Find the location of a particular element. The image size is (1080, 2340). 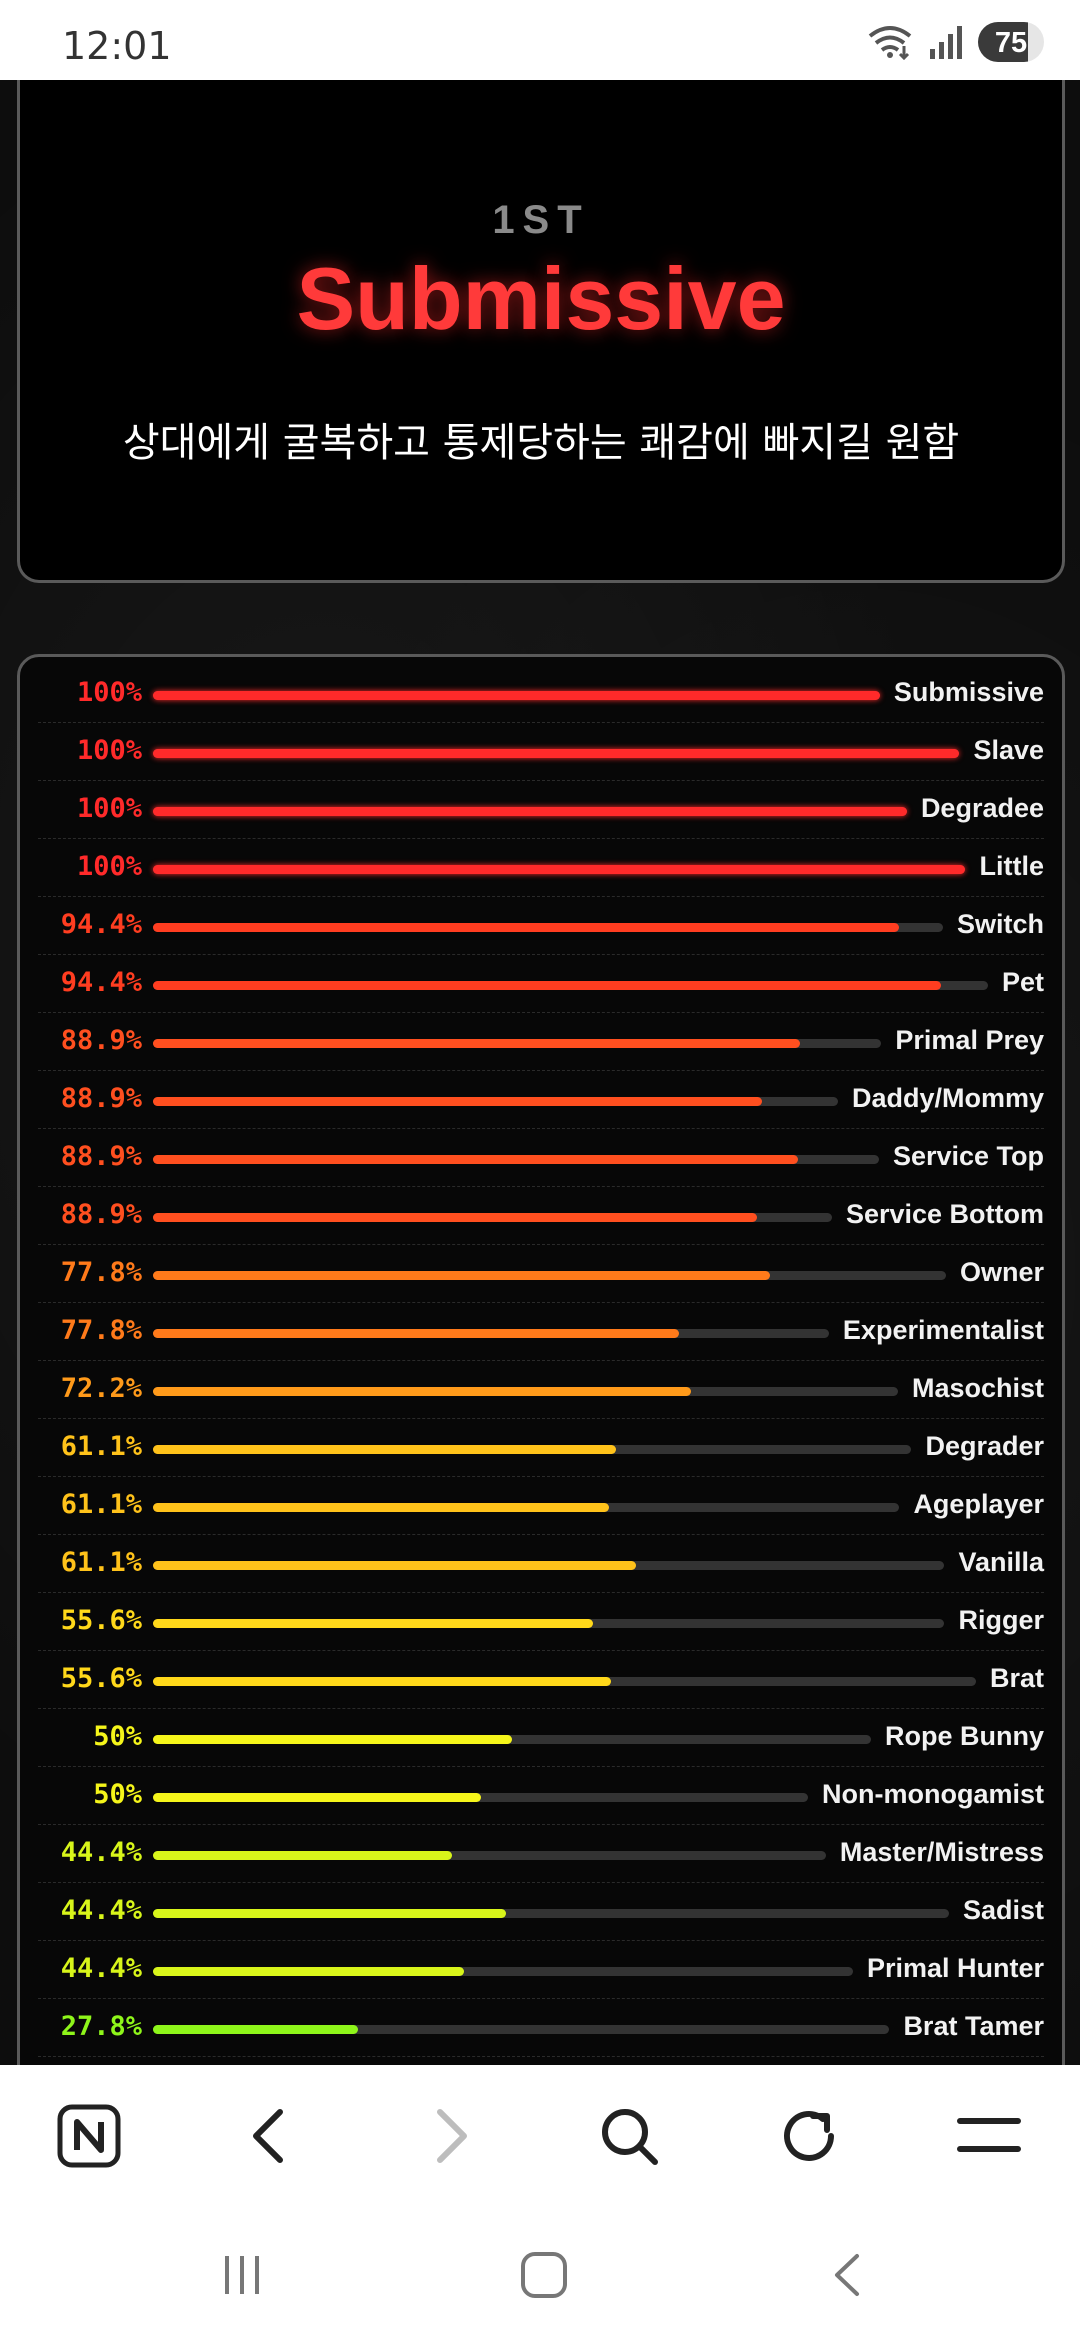

result-row: 44.4% Sadist is located at coordinates (541, 1912).